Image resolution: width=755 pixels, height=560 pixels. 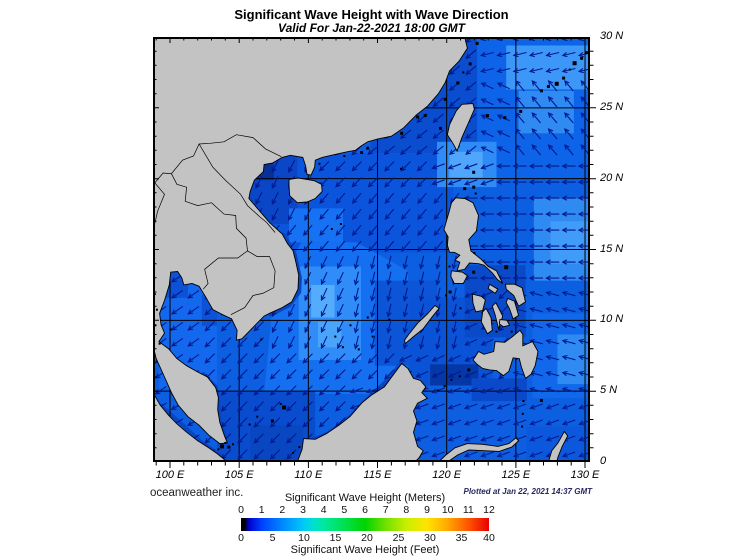 I want to click on sea-region-south-of-hainan, so click(x=316, y=225).